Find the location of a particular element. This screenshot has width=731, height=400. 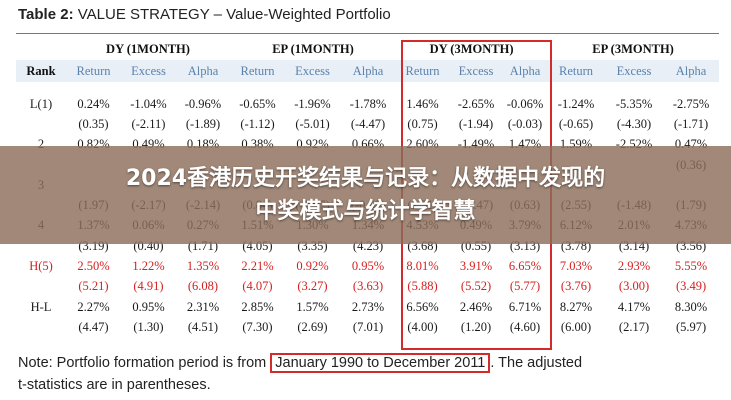

tstat-cell: (-4.47) is located at coordinates (368, 123).